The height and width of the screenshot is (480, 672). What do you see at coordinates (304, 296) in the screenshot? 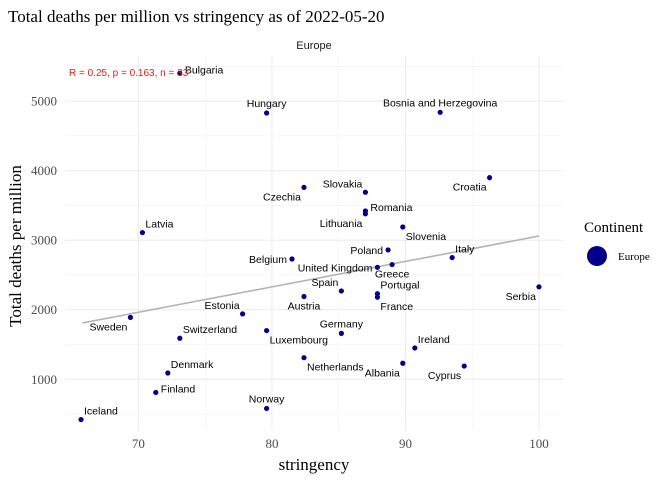
I see `point-austria` at bounding box center [304, 296].